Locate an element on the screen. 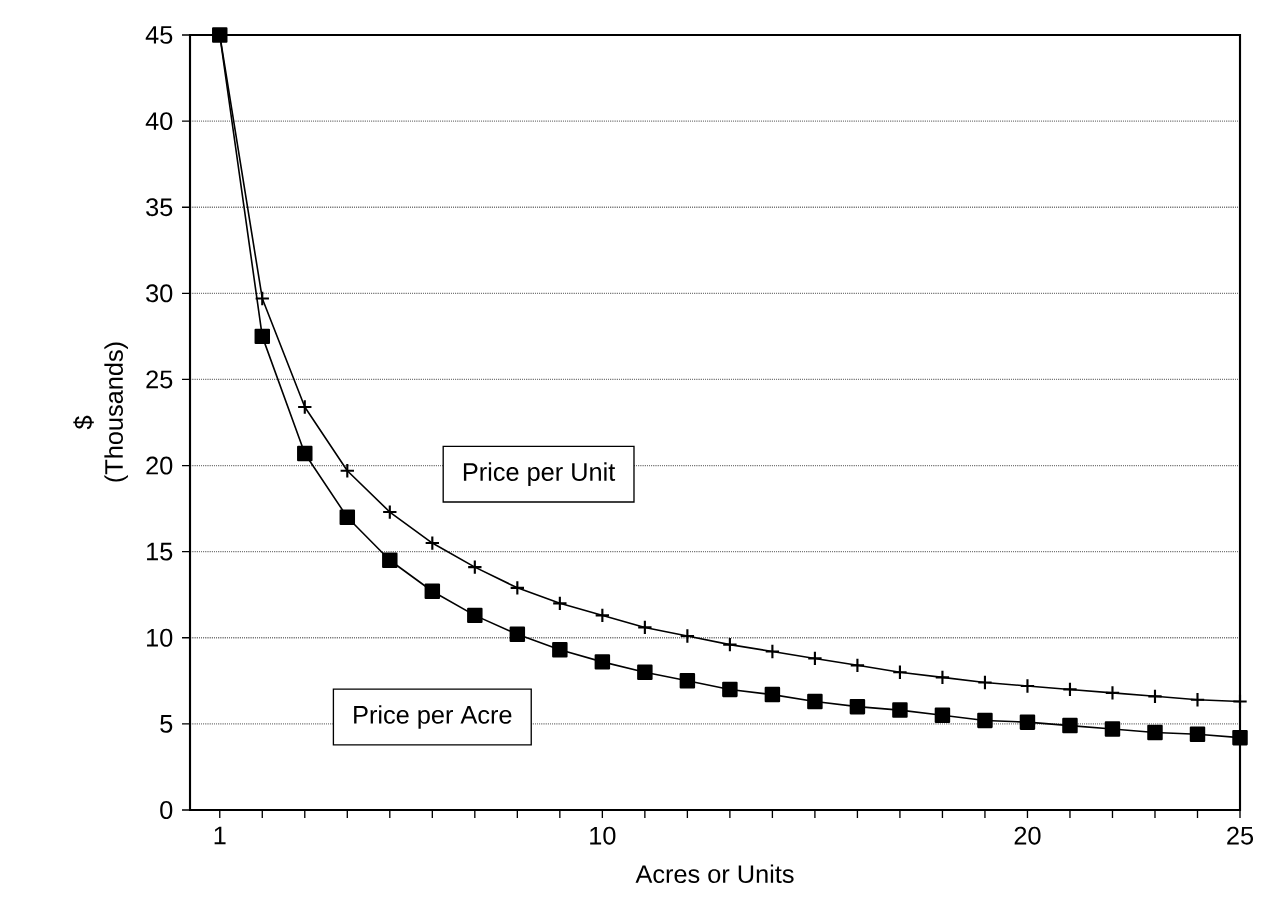  y-tick-label: 30 is located at coordinates (159, 293).